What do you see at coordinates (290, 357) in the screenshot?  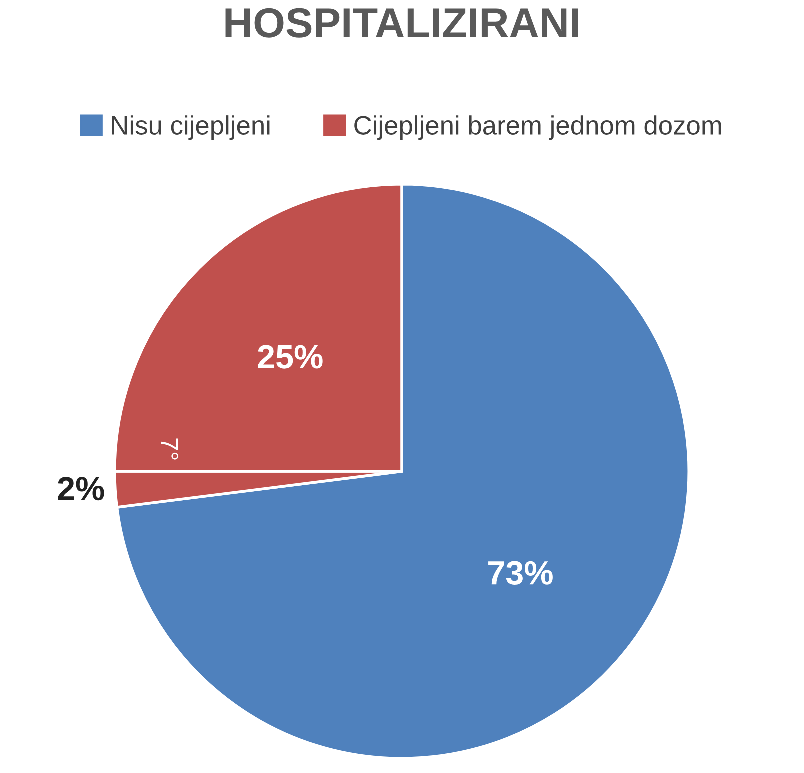 I see `data-label: 25%` at bounding box center [290, 357].